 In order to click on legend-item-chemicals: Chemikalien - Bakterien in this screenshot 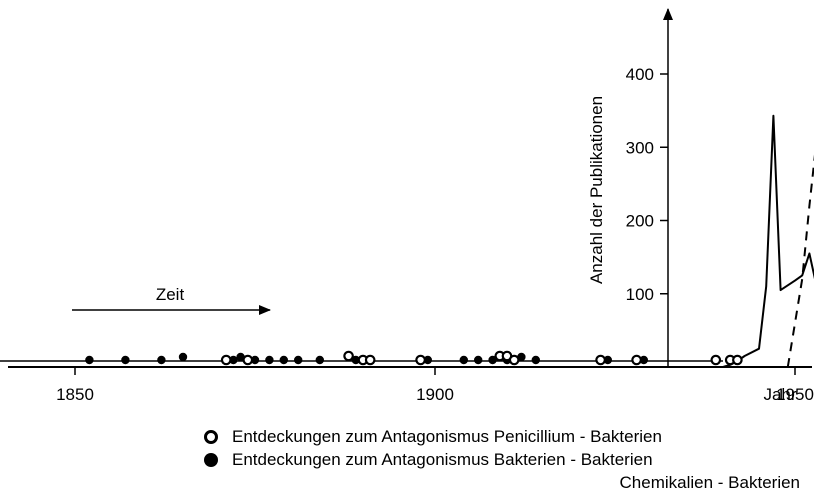, I will do `click(504, 482)`.